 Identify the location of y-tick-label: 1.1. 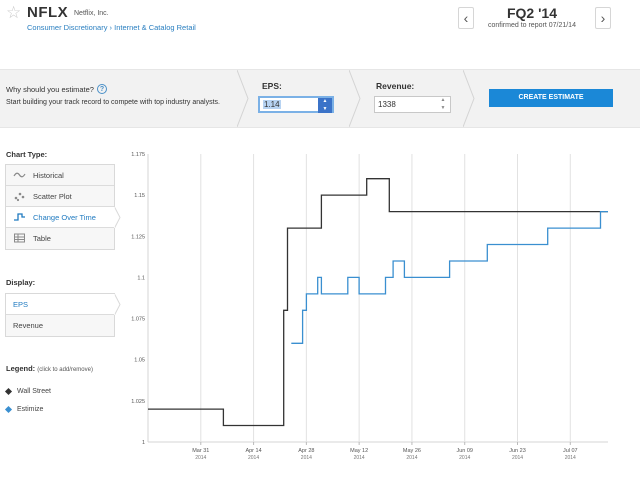
(141, 278).